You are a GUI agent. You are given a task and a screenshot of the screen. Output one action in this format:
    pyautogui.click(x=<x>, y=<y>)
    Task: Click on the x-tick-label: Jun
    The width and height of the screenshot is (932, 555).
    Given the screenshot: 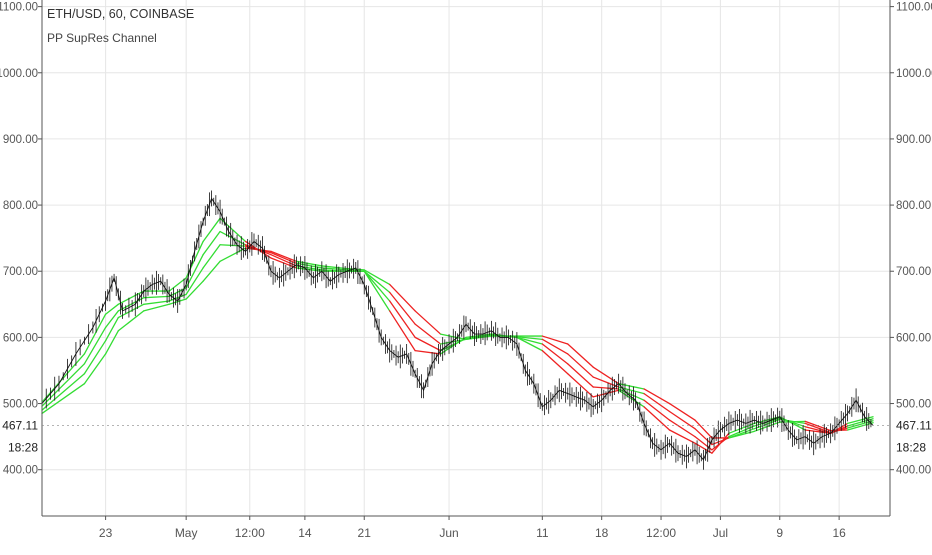 What is the action you would take?
    pyautogui.click(x=448, y=533)
    